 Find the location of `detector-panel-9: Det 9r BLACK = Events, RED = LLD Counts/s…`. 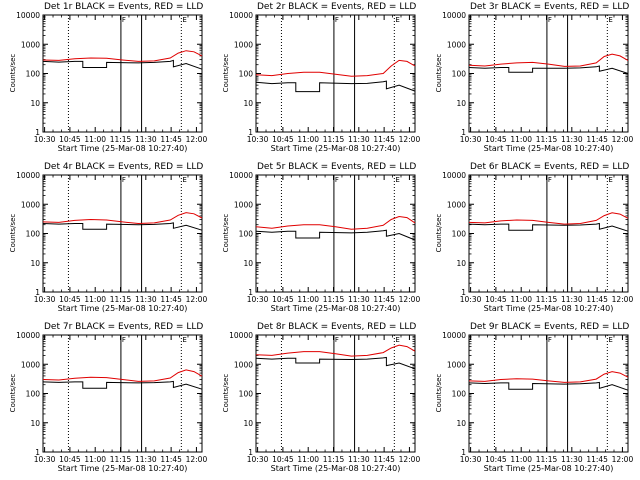

detector-panel-9: Det 9r BLACK = Events, RED = LLD Counts/s… is located at coordinates (533, 400).